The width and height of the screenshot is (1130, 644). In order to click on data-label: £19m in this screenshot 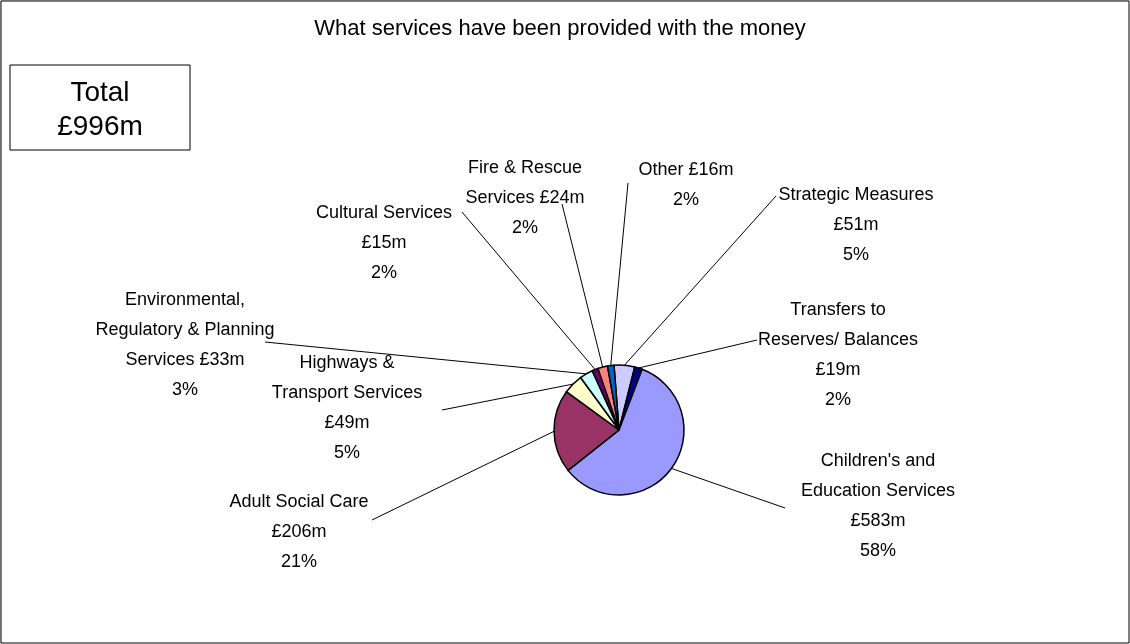, I will do `click(838, 369)`.